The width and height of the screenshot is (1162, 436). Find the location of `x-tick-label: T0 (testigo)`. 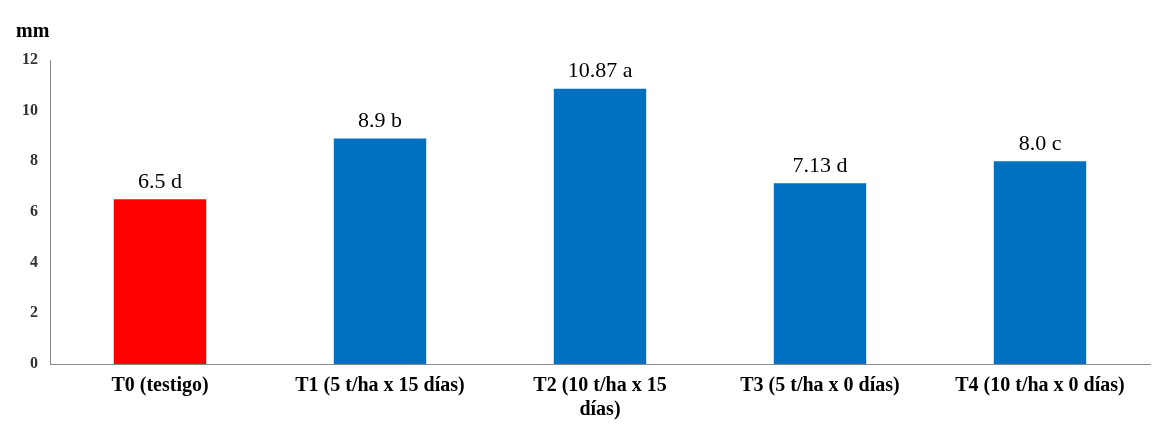

x-tick-label: T0 (testigo) is located at coordinates (160, 385).